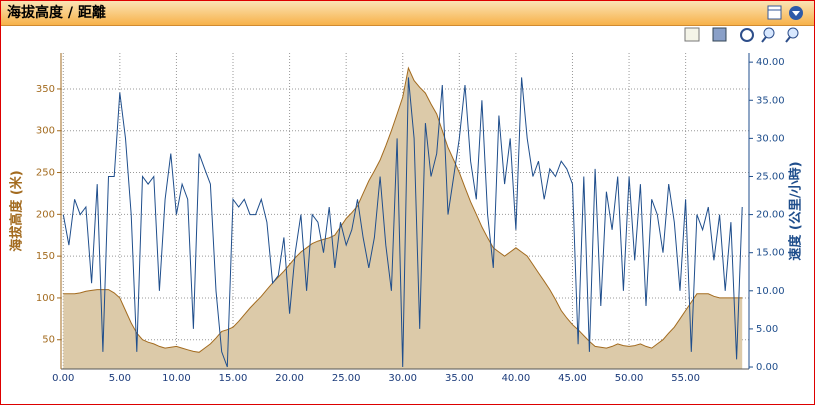 Image resolution: width=815 pixels, height=405 pixels. I want to click on y2-tick-label: 0.00, so click(767, 367).